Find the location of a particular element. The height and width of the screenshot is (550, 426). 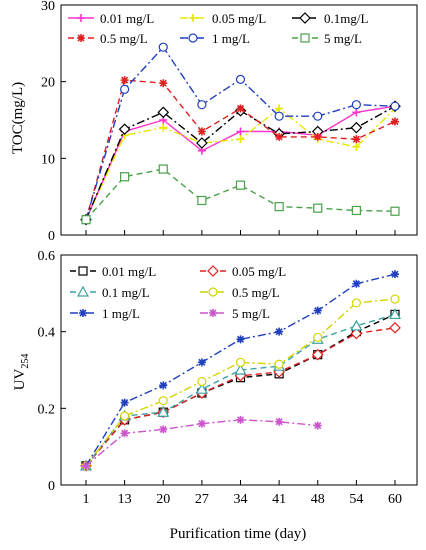

uv-legend-label: 0.05 mg/L is located at coordinates (259, 271).